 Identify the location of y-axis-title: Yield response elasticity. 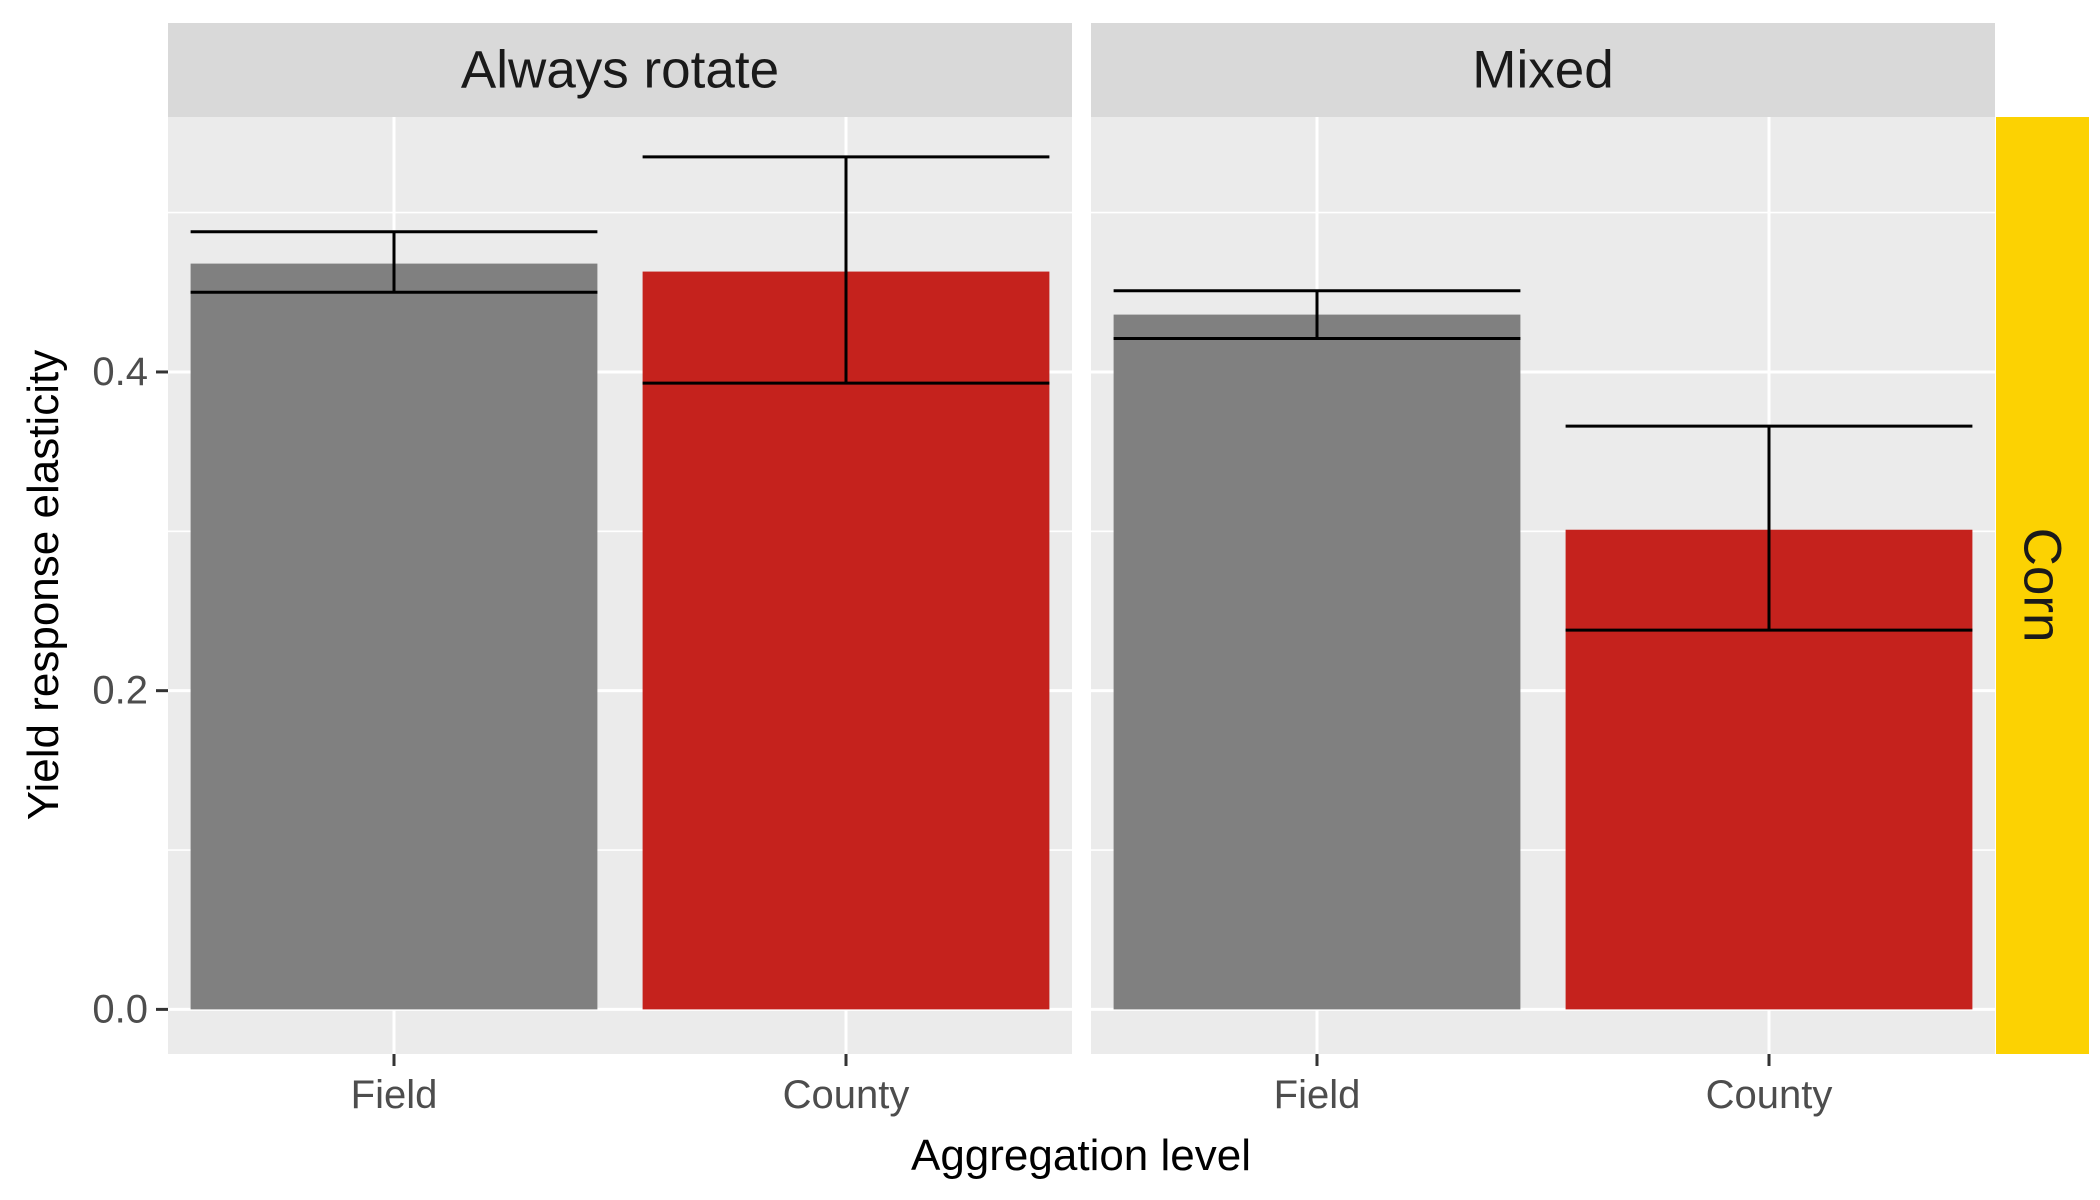
(43, 585).